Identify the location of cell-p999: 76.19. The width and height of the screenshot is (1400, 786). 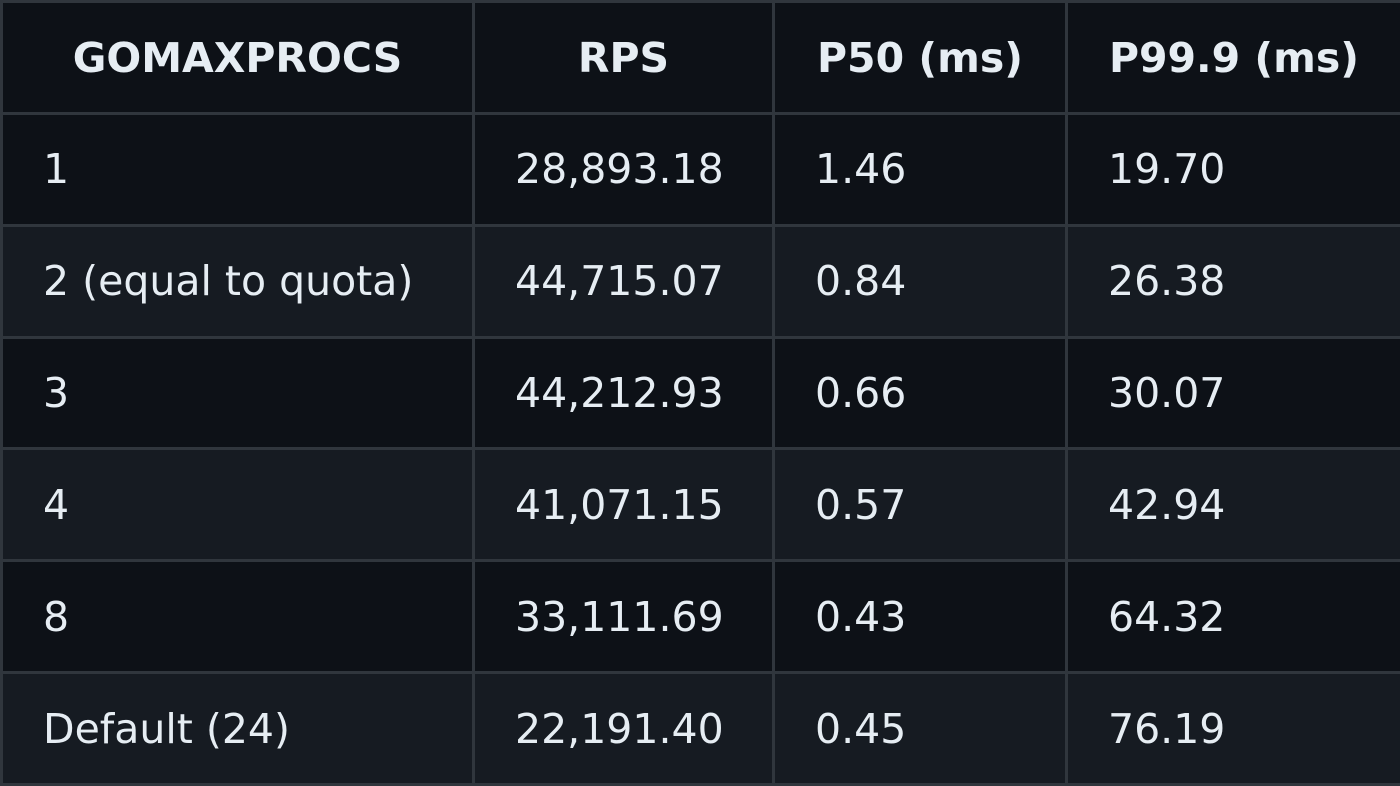
(1232, 728).